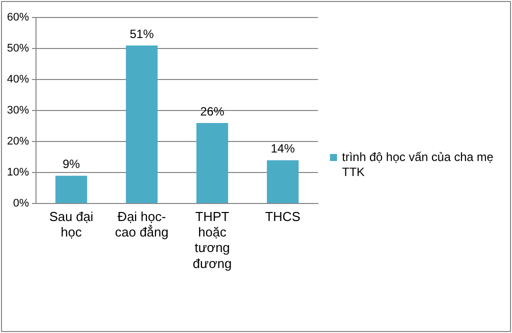 The image size is (512, 333). I want to click on y-tick-label: 0%, so click(21, 204).